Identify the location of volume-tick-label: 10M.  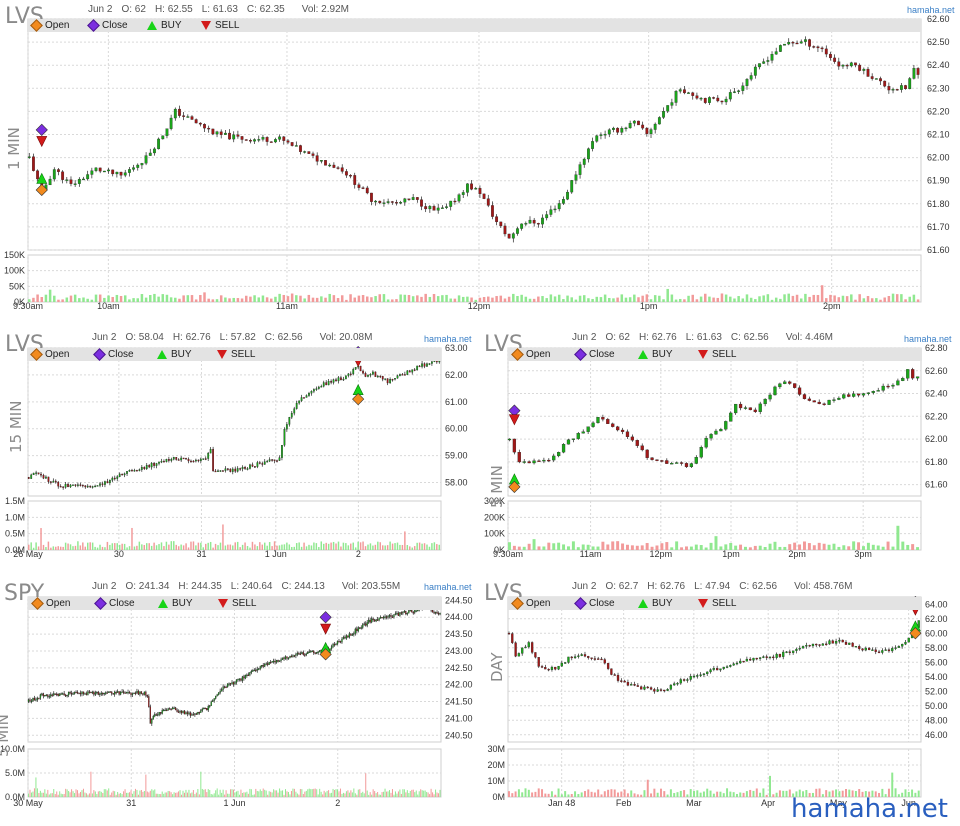
(496, 781).